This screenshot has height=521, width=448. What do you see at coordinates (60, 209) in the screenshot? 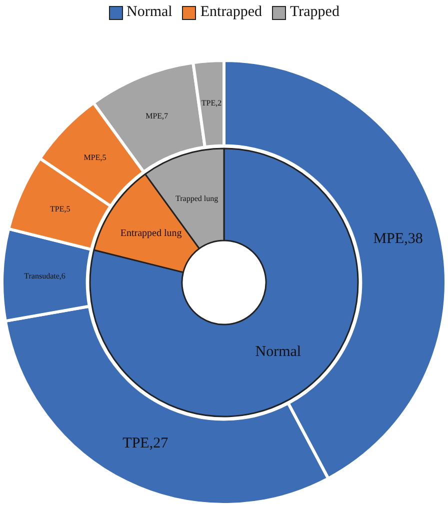
I see `slice-label: TPE,5` at bounding box center [60, 209].